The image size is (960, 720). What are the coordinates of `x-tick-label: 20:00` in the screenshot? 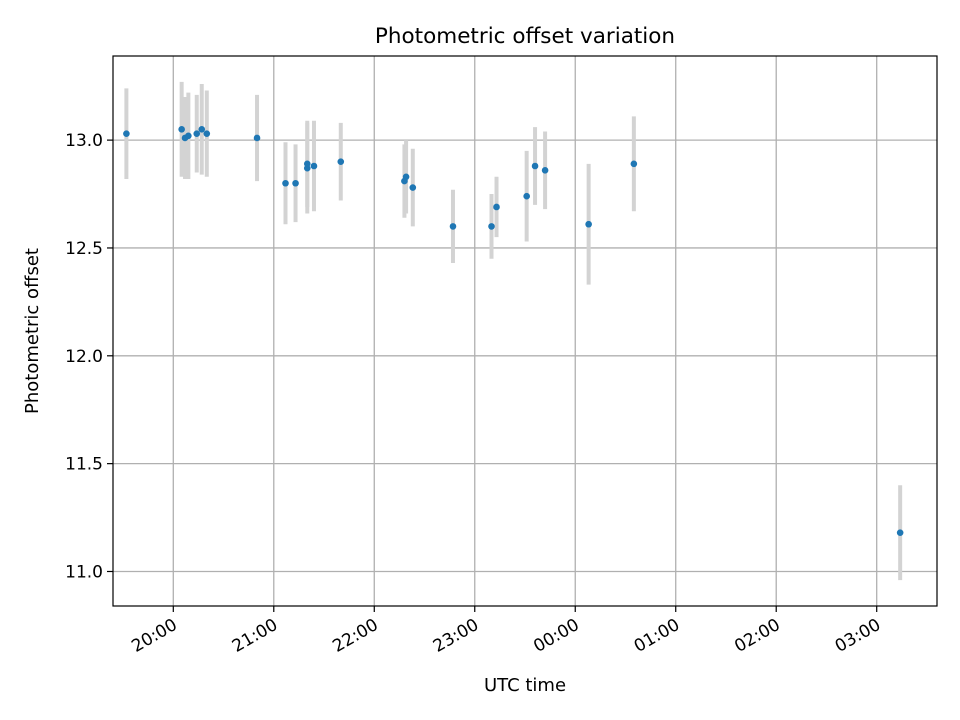 It's located at (154, 636).